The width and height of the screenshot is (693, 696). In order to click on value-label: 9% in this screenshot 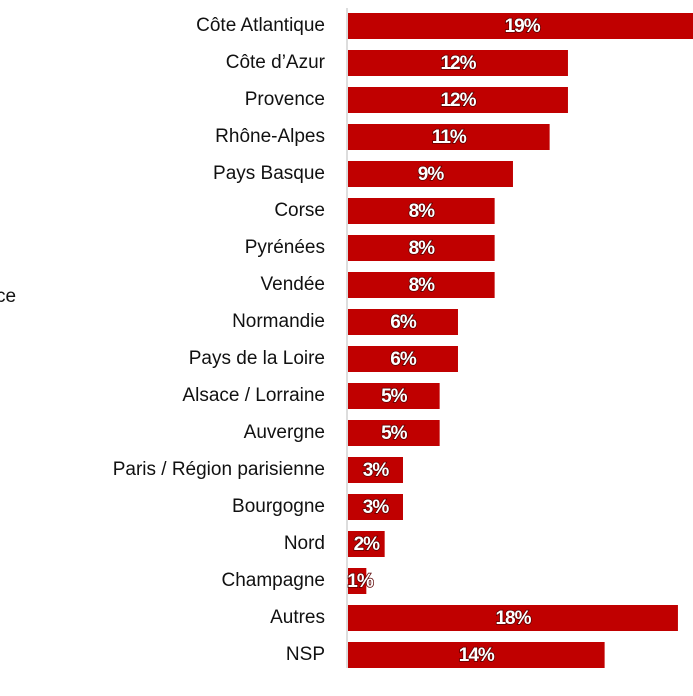, I will do `click(431, 174)`.